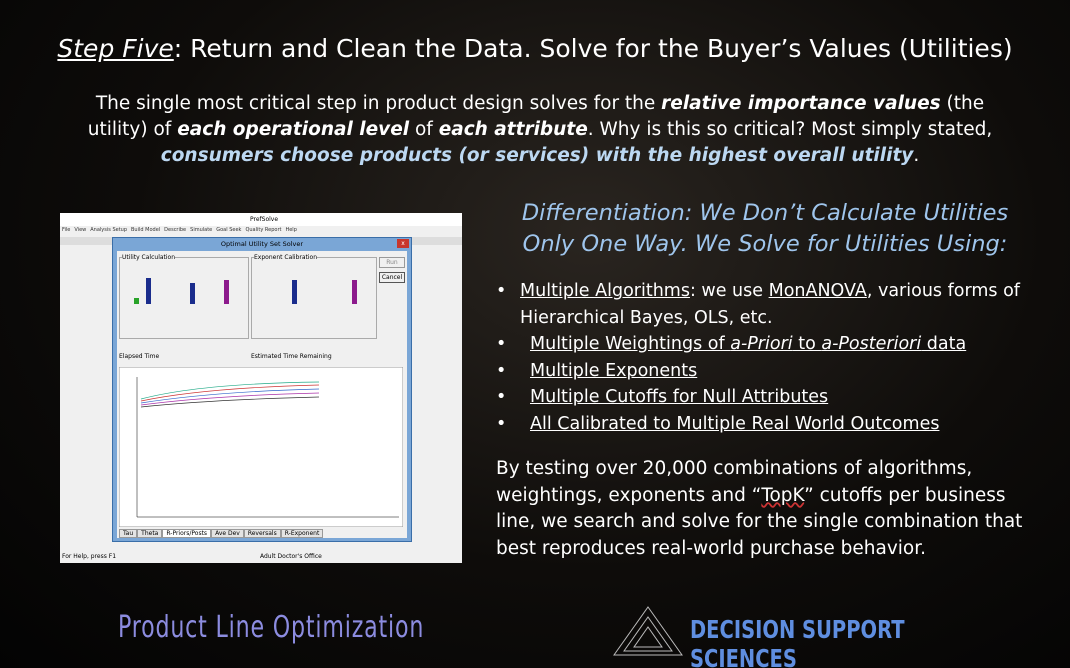 The image size is (1070, 668). Describe the element at coordinates (108, 230) in the screenshot. I see `menu-item: Analysis Setup` at that location.